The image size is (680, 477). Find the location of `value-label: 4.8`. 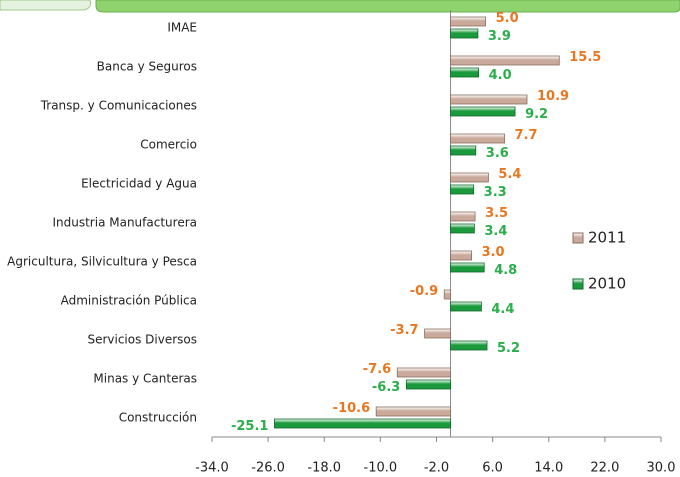

value-label: 4.8 is located at coordinates (505, 270).